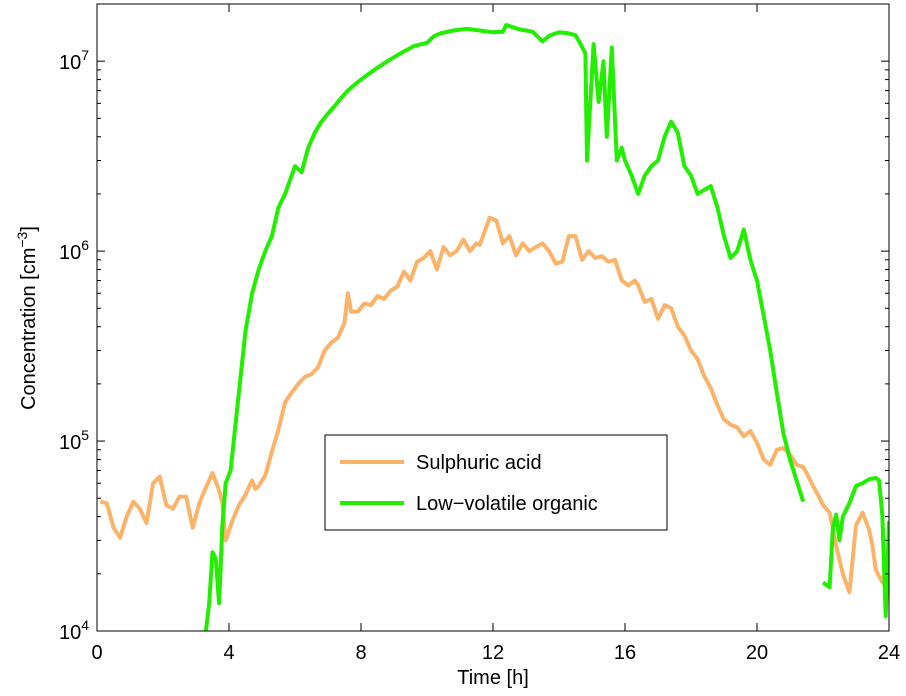  What do you see at coordinates (74, 60) in the screenshot?
I see `y-tick-label: 10⁷` at bounding box center [74, 60].